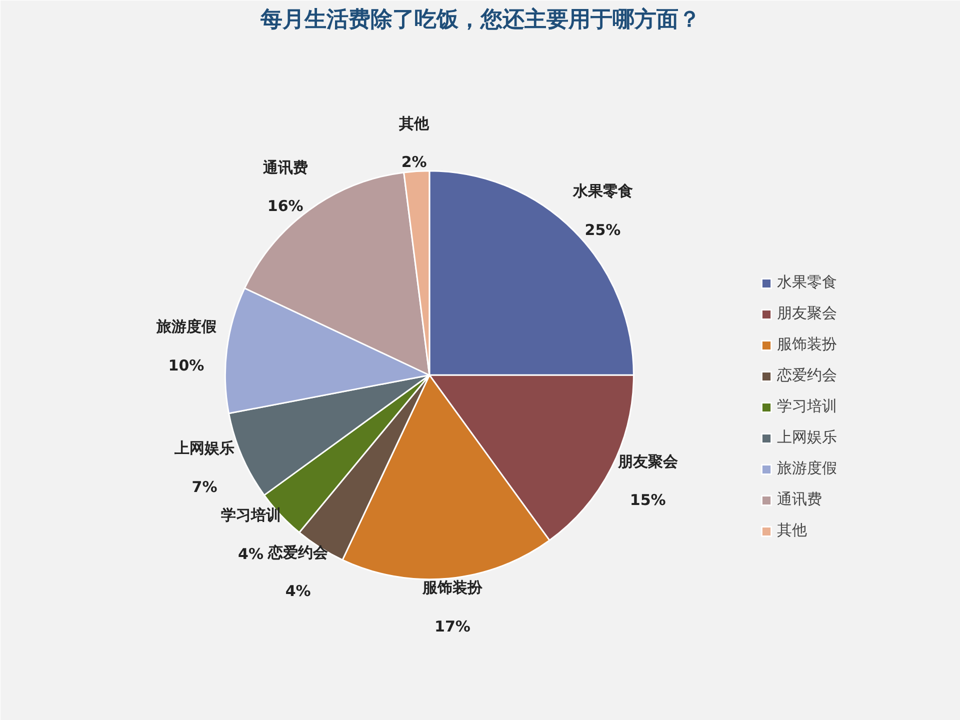 The width and height of the screenshot is (960, 720). What do you see at coordinates (807, 375) in the screenshot?
I see `legend-label: 恋爱约会` at bounding box center [807, 375].